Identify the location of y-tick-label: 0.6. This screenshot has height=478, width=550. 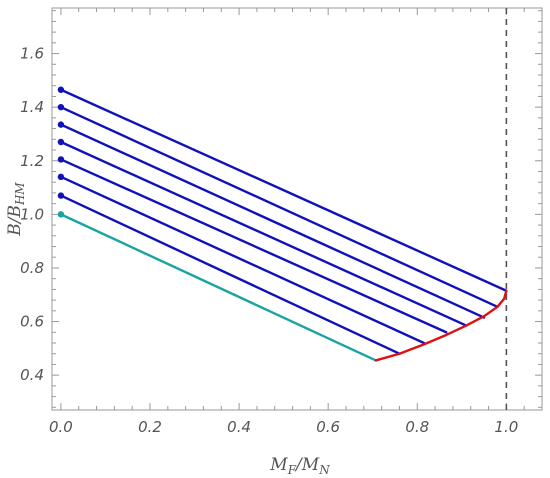
(32, 322).